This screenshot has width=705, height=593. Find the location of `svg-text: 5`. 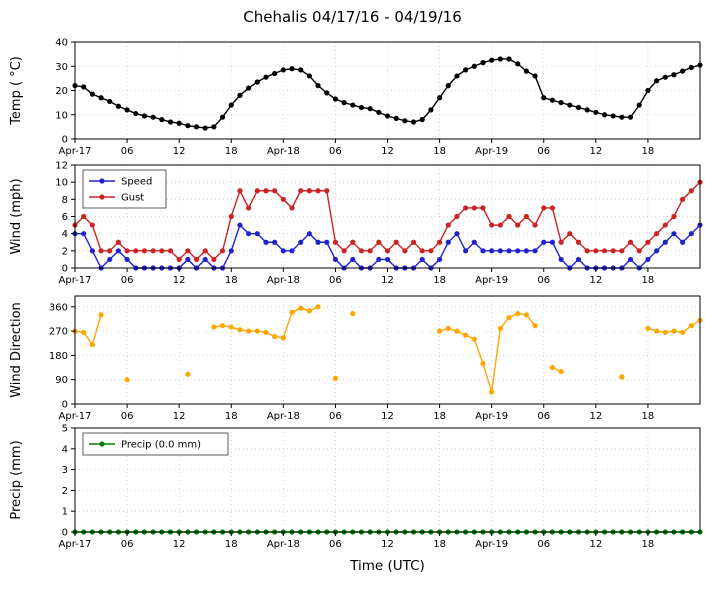

svg-text: 5 is located at coordinates (65, 429).